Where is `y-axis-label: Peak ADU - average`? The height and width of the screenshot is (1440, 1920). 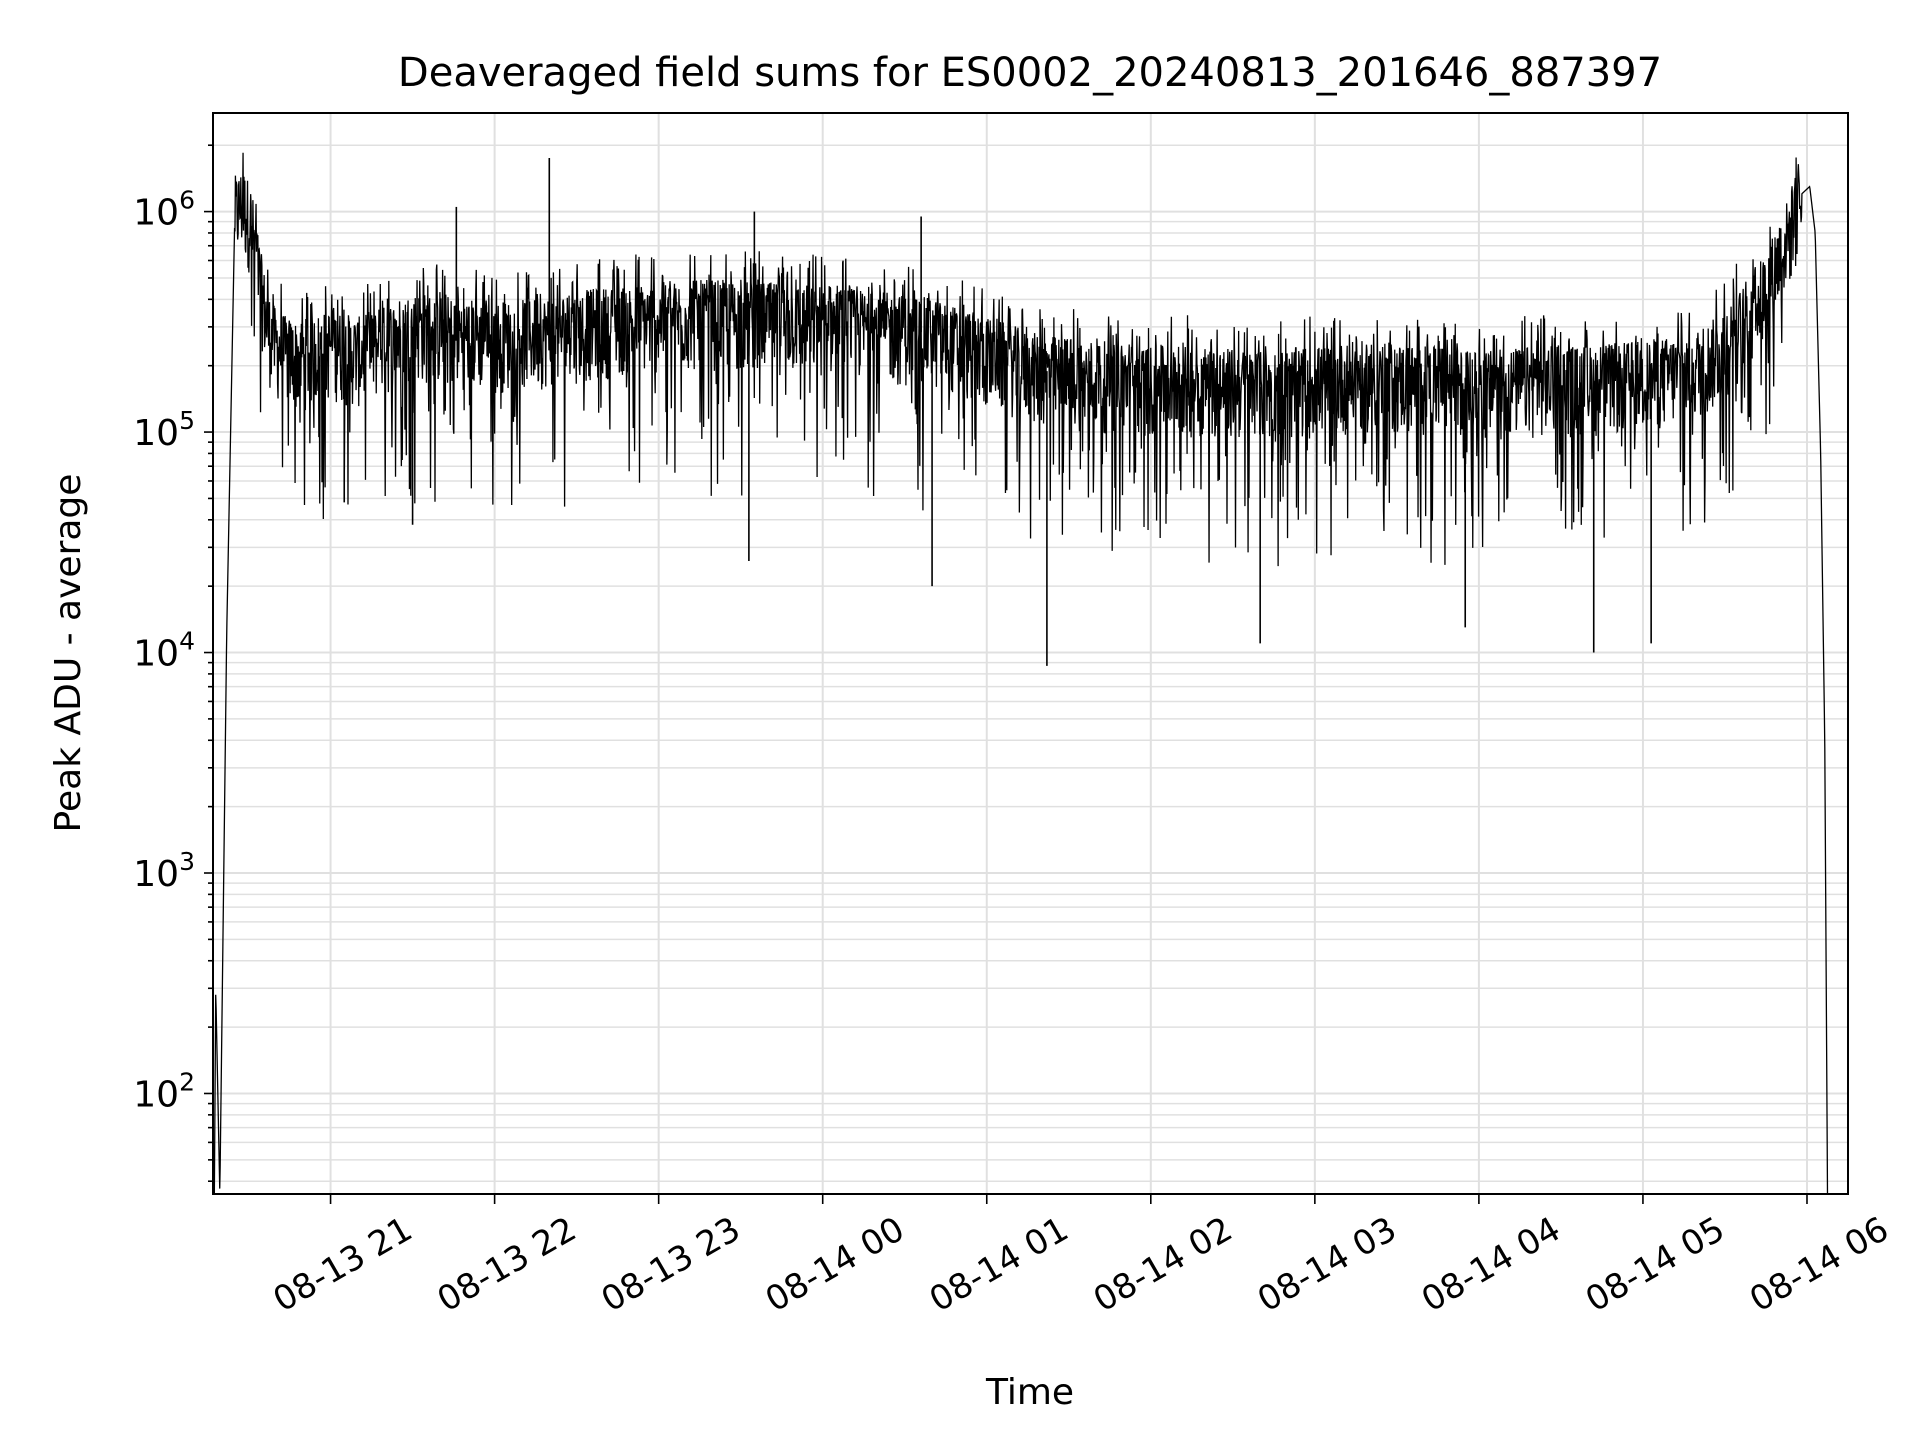
y-axis-label: Peak ADU - average is located at coordinates (68, 653).